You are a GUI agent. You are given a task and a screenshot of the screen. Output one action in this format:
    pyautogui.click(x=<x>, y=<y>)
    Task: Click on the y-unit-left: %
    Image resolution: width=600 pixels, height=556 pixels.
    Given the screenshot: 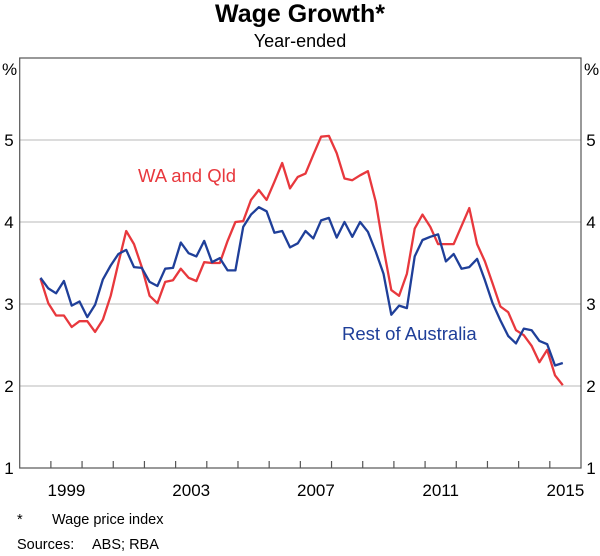 What is the action you would take?
    pyautogui.click(x=9, y=69)
    